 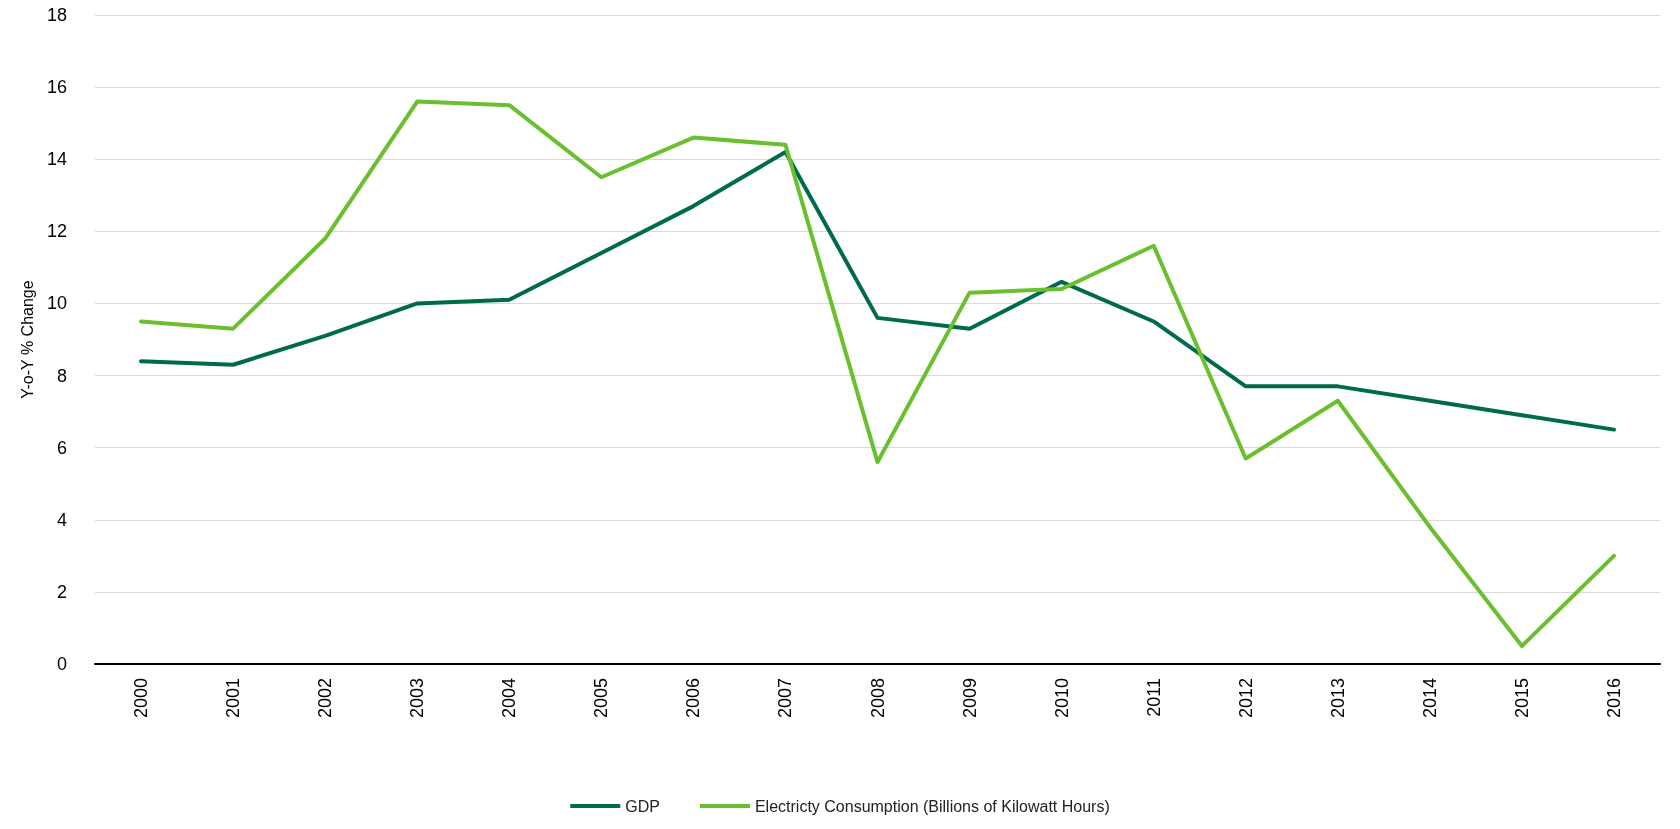 I want to click on x-tick-label: 2000, so click(x=141, y=698).